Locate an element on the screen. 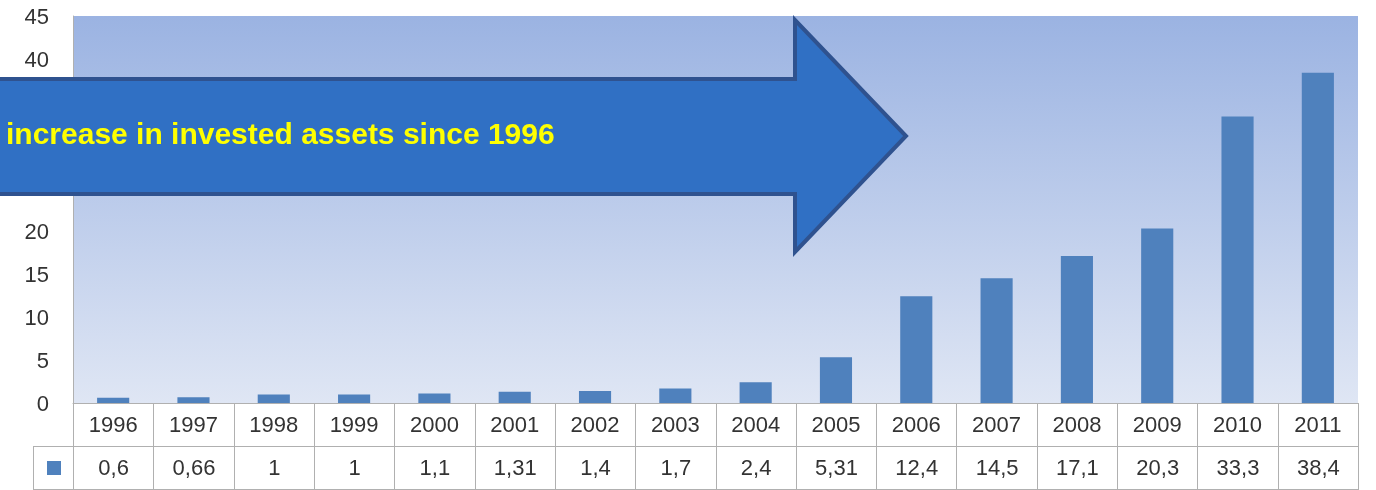  y-tick-label: 20 is located at coordinates (36, 231).